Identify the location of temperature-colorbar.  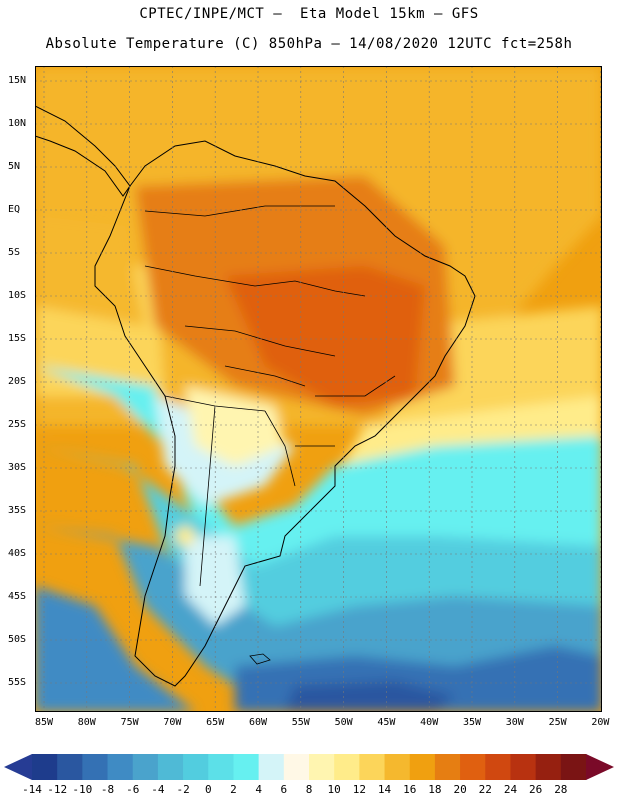
(309, 767).